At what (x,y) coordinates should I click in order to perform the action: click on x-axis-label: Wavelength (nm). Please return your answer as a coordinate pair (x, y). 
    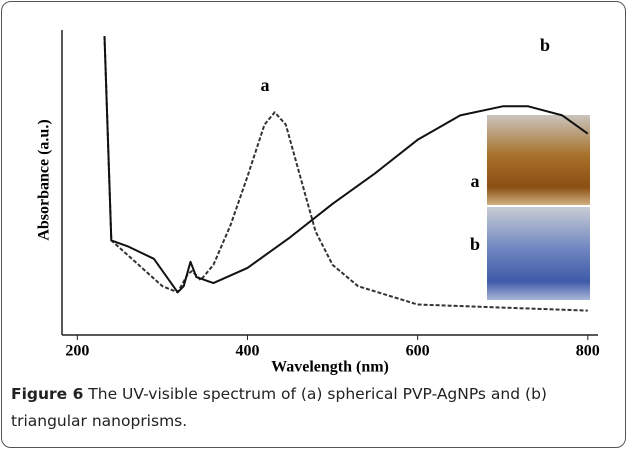
    Looking at the image, I should click on (330, 367).